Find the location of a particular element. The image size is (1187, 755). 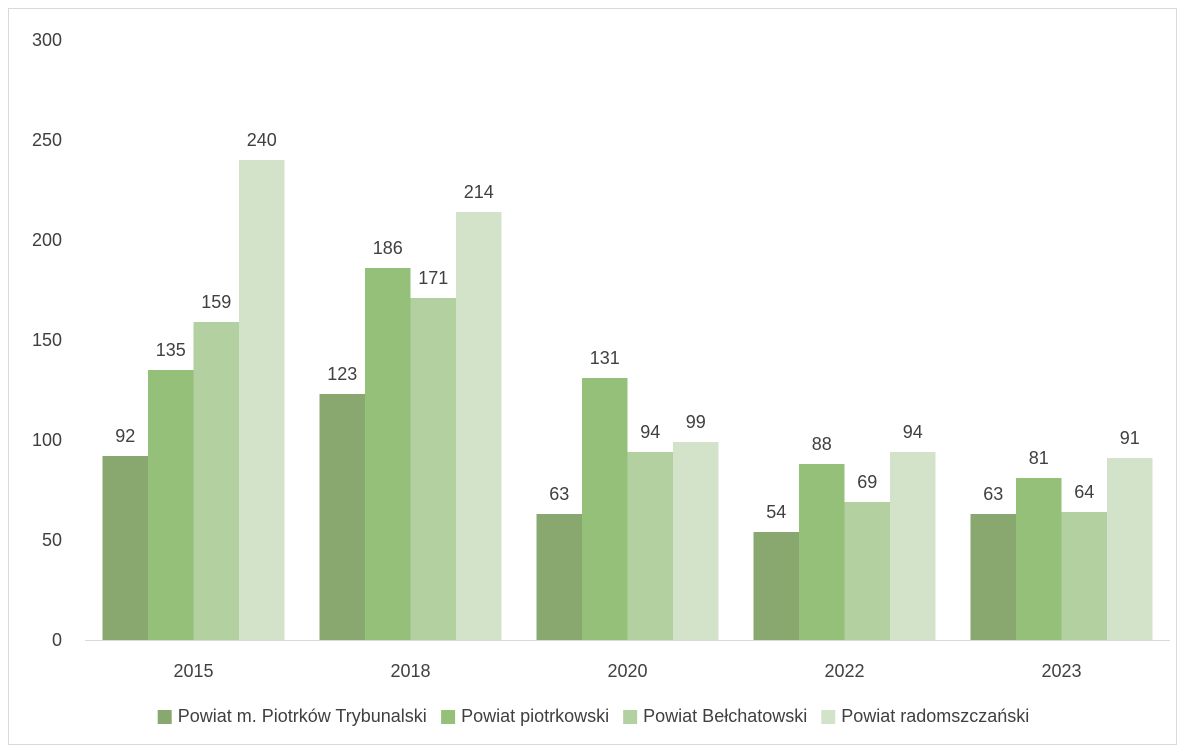

data-label: 54 is located at coordinates (776, 512).